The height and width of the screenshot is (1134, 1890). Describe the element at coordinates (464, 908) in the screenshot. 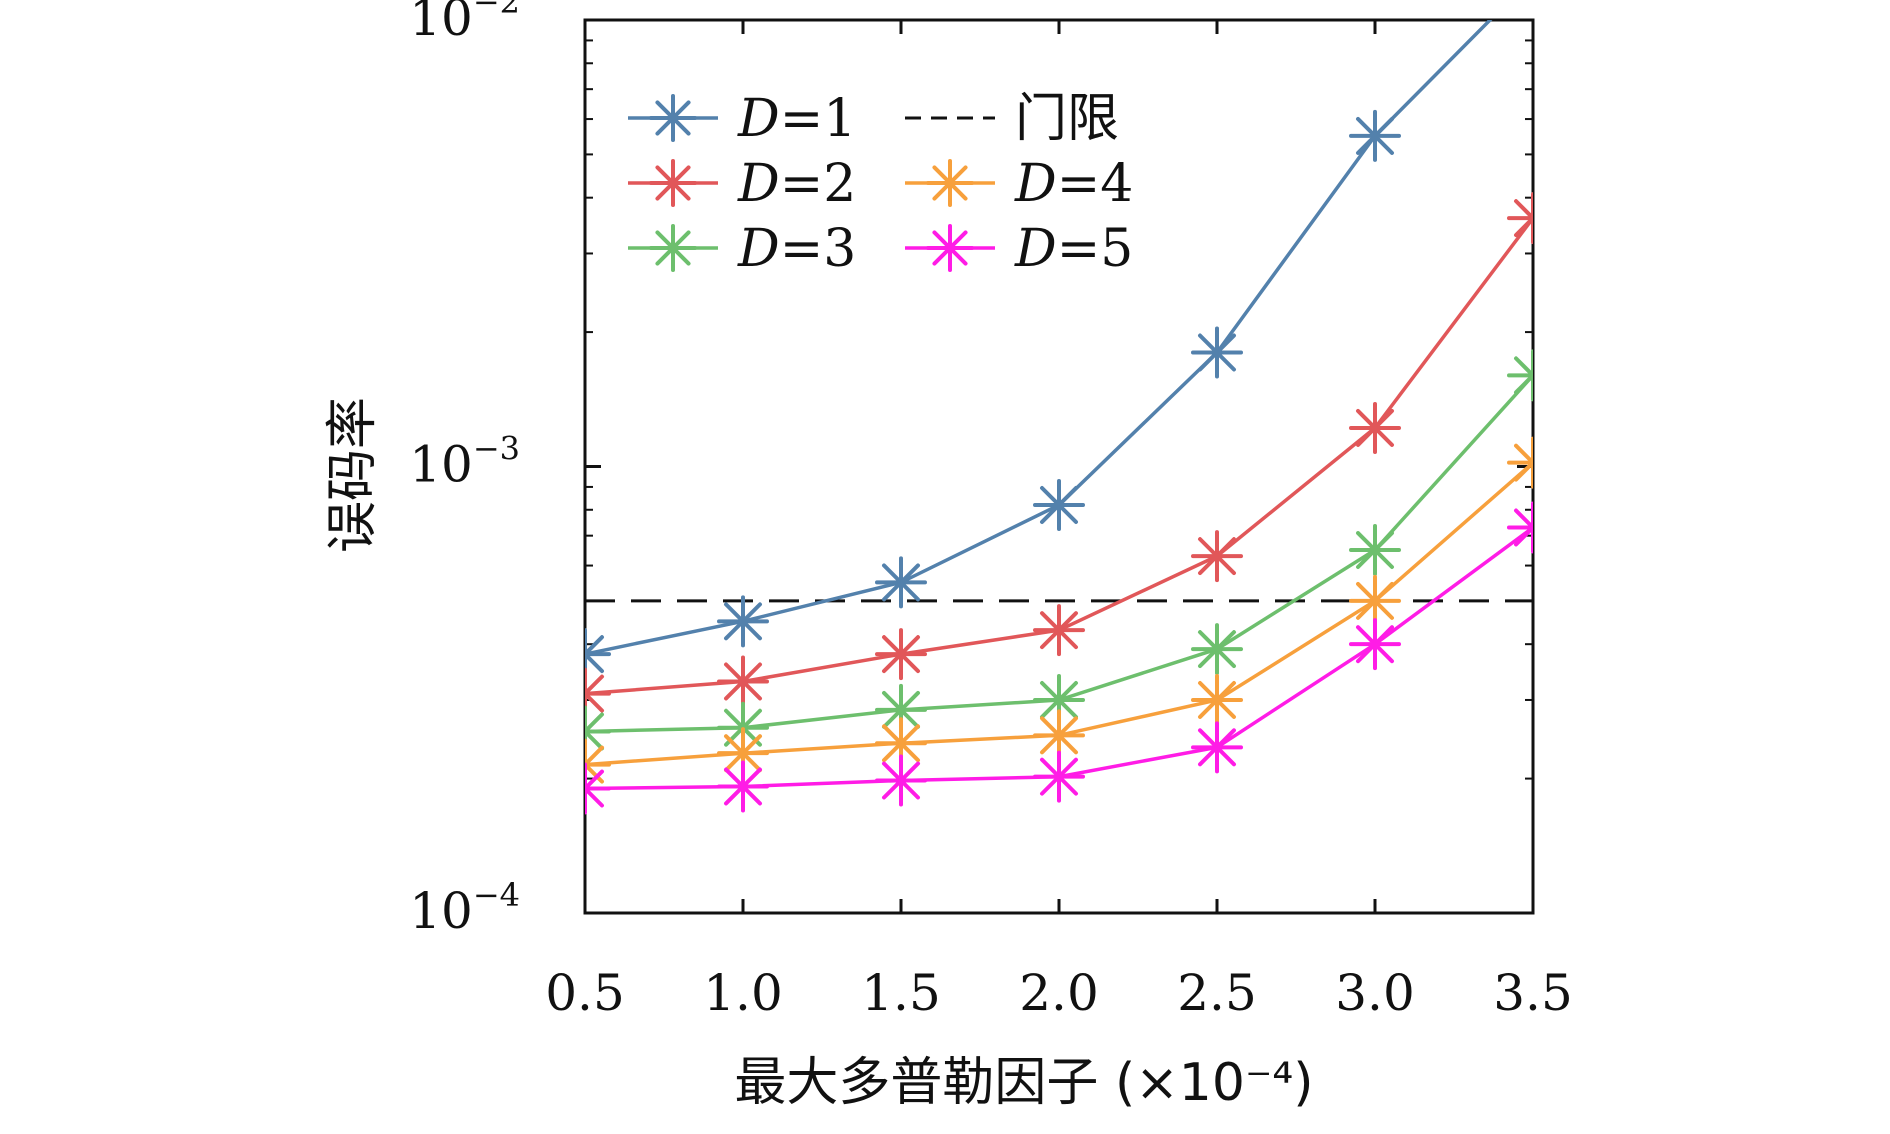

I see `y-tick-label: 10⁻⁴` at that location.